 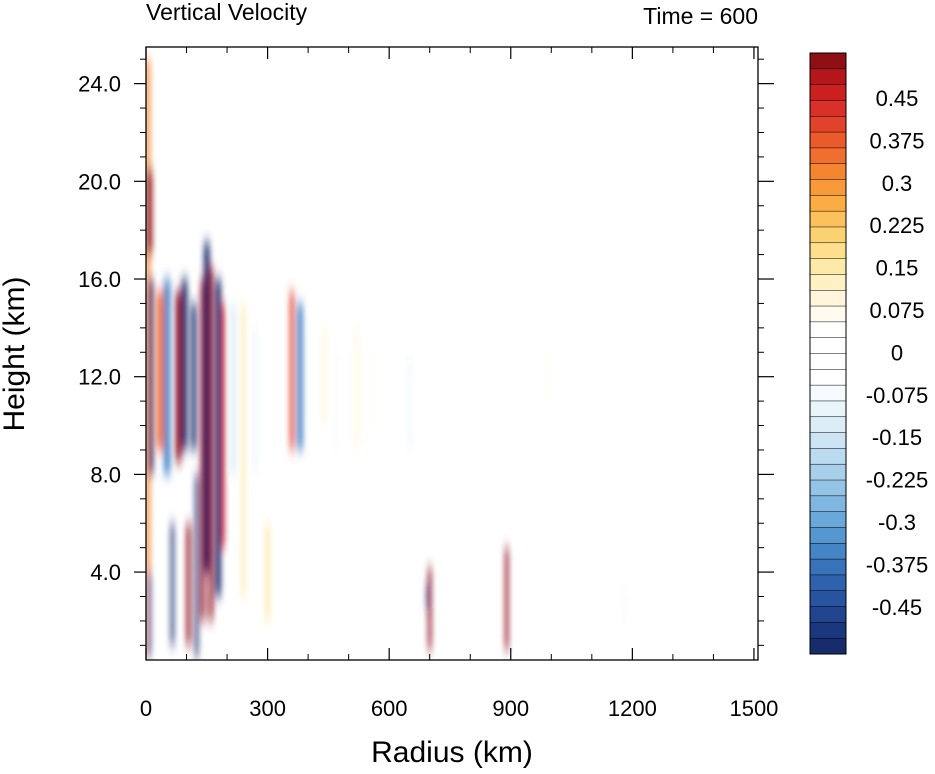 What do you see at coordinates (99, 84) in the screenshot?
I see `y-tick-label: 24.0` at bounding box center [99, 84].